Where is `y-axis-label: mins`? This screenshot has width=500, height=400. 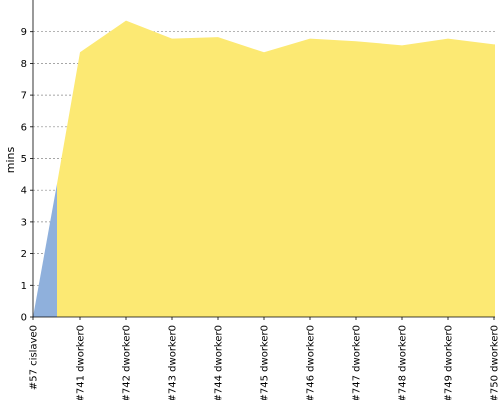
y-axis-label: mins is located at coordinates (10, 159).